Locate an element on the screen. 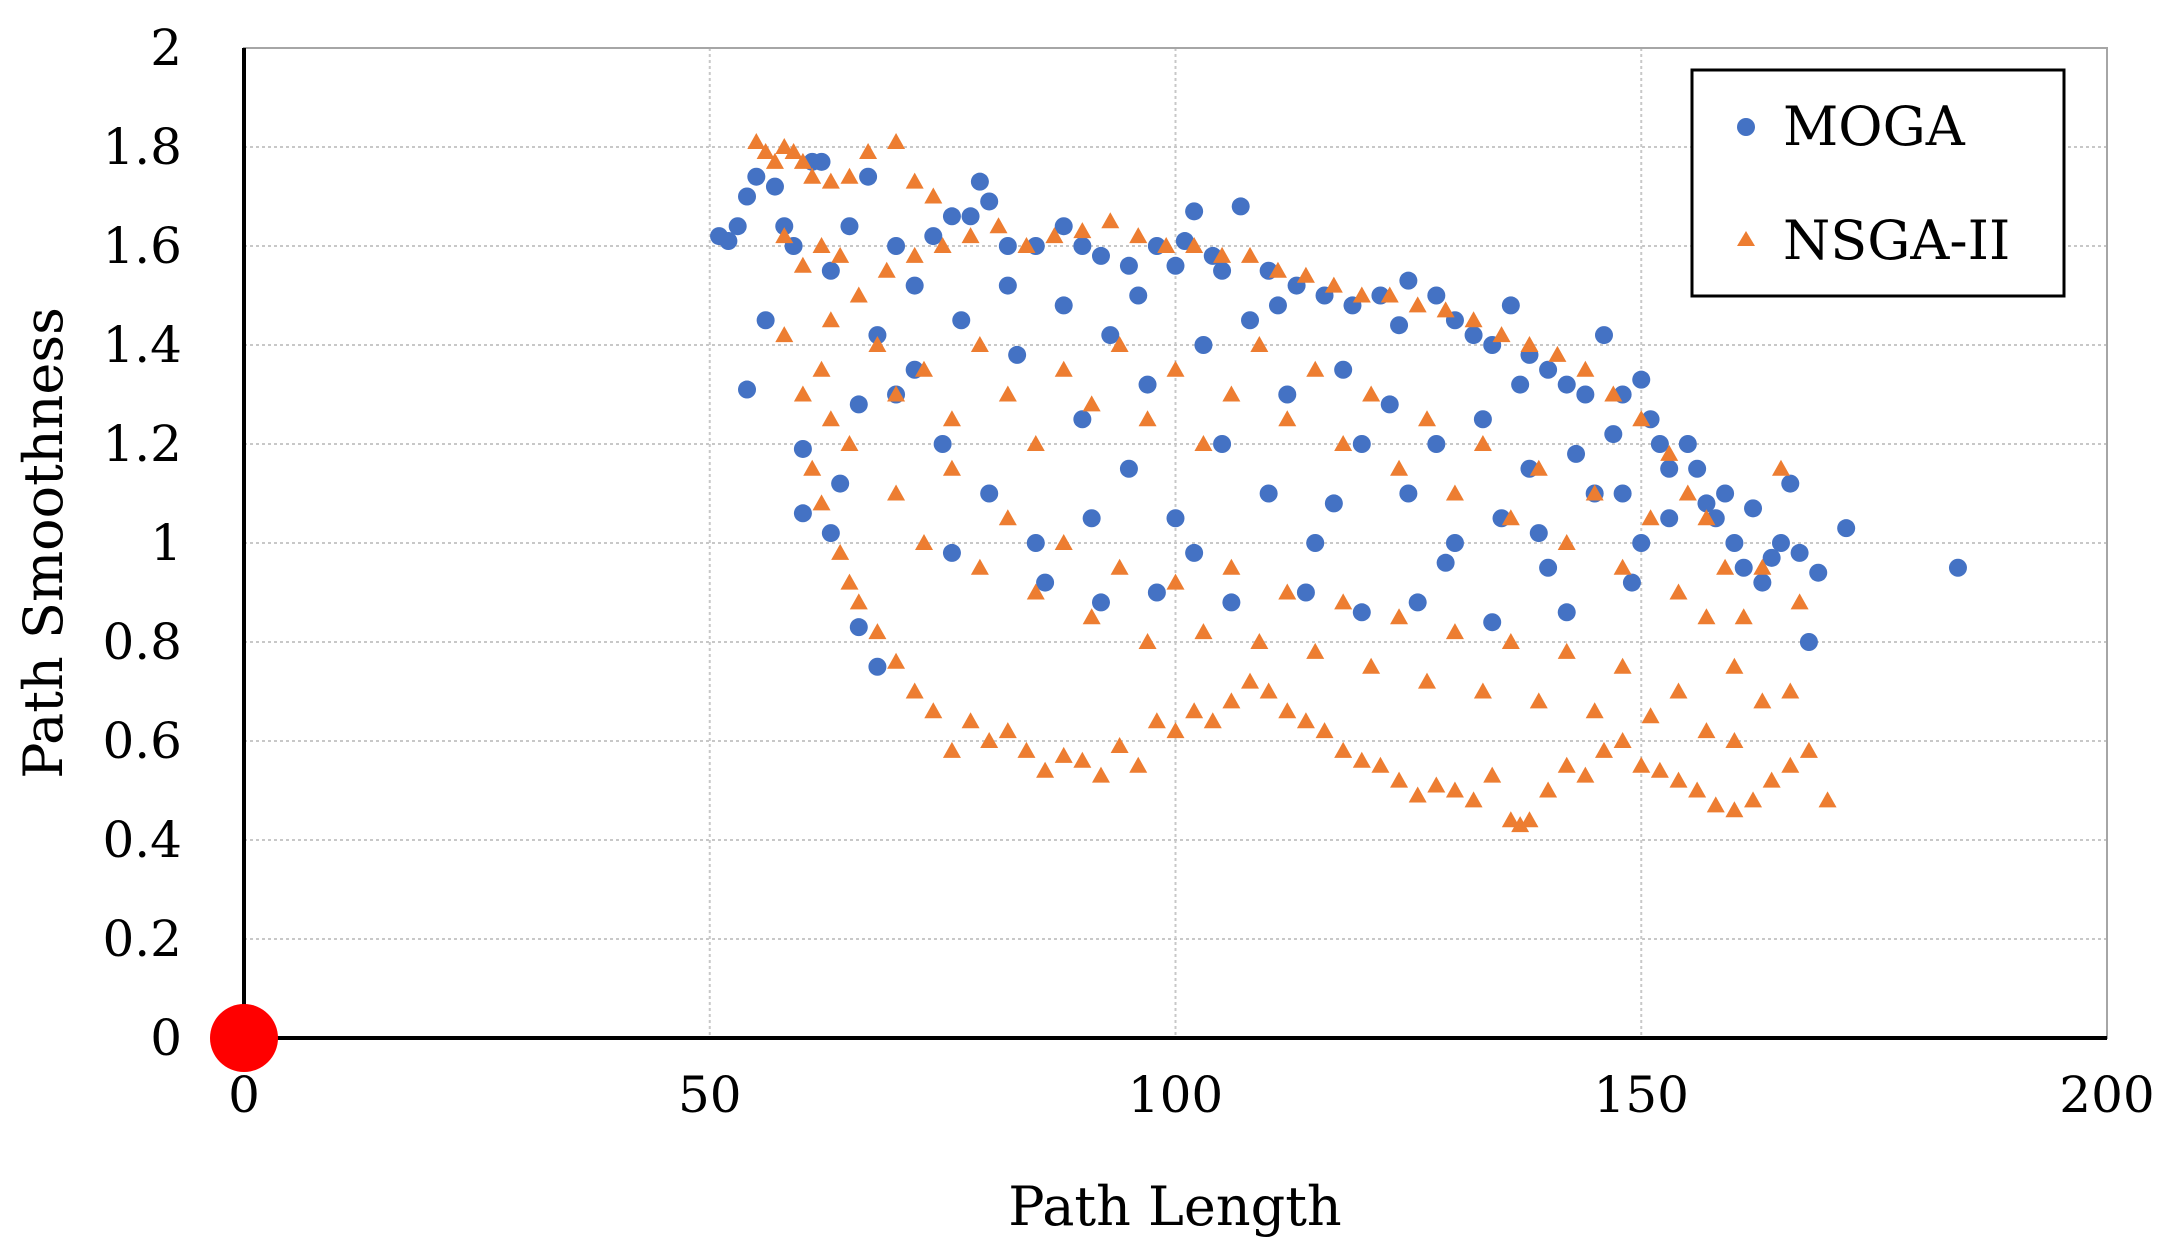 This screenshot has width=2163, height=1258. x-tick-label: 0 is located at coordinates (244, 1095).